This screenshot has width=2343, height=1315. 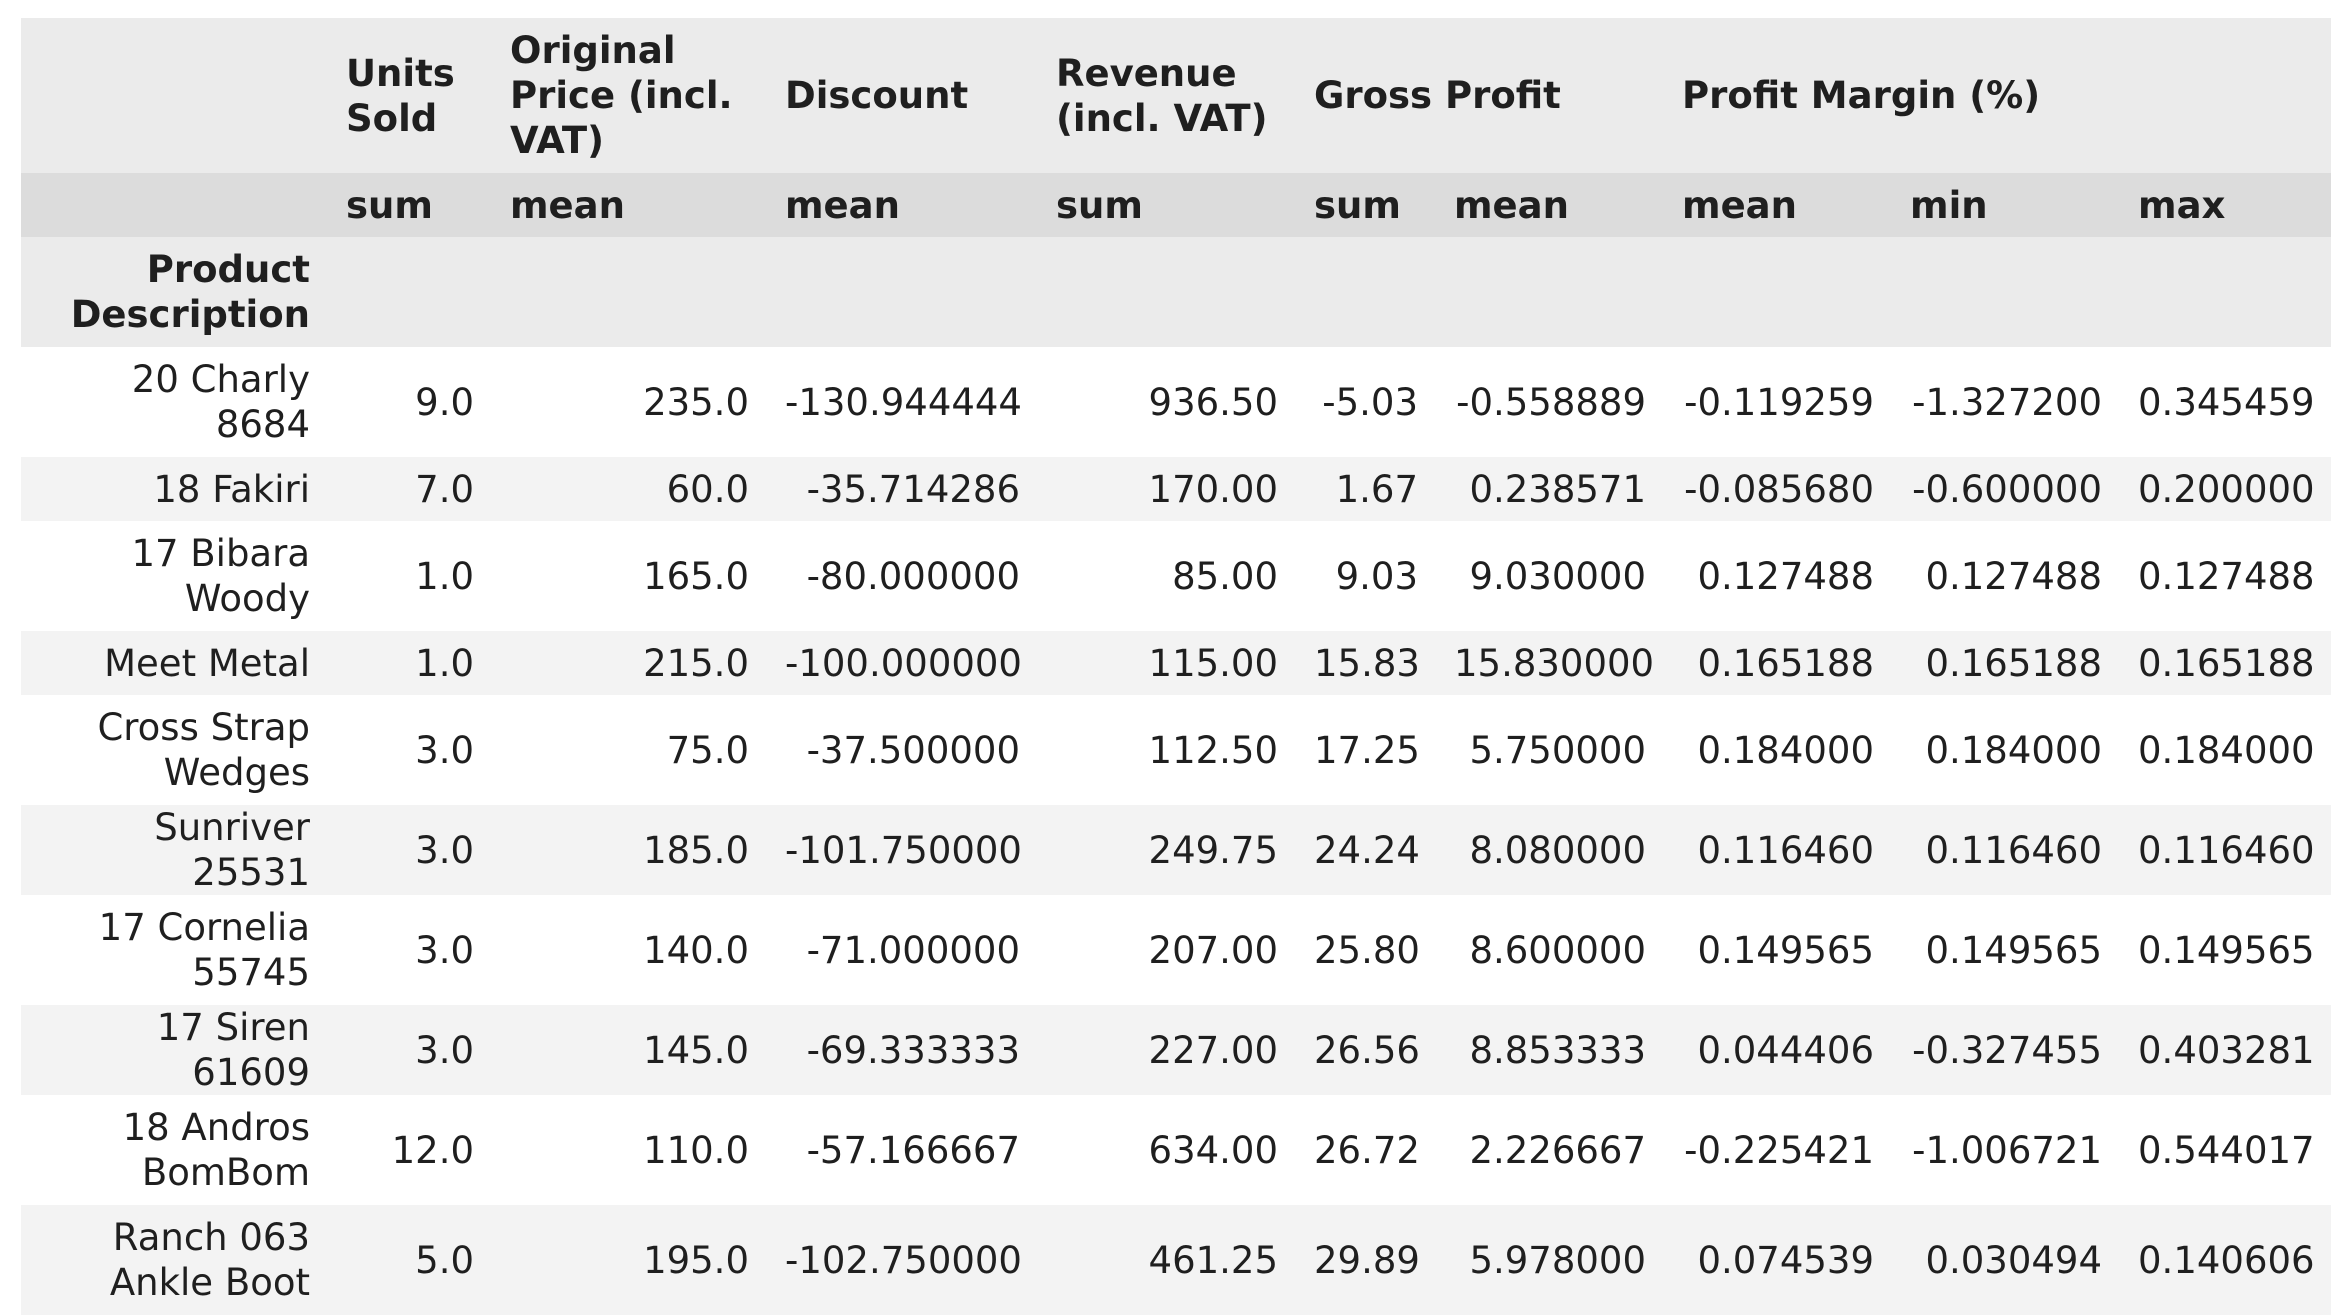 What do you see at coordinates (2014, 1260) in the screenshot?
I see `table-cell: 0.030494` at bounding box center [2014, 1260].